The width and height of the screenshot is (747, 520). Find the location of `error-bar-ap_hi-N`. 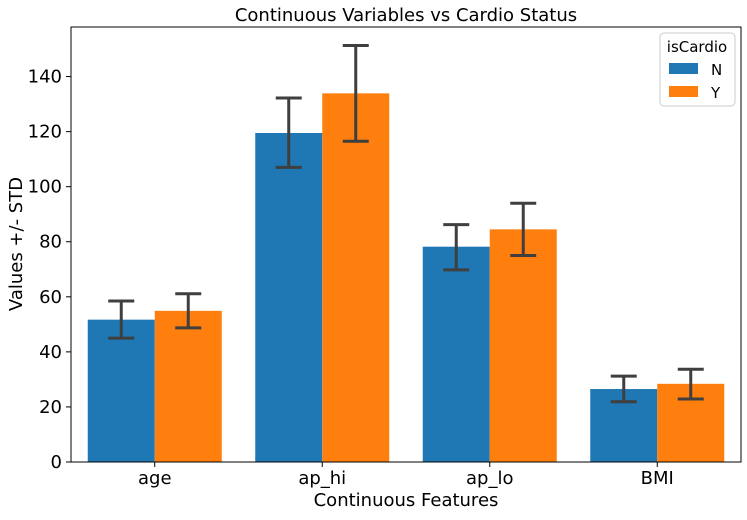

error-bar-ap_hi-N is located at coordinates (288, 132).